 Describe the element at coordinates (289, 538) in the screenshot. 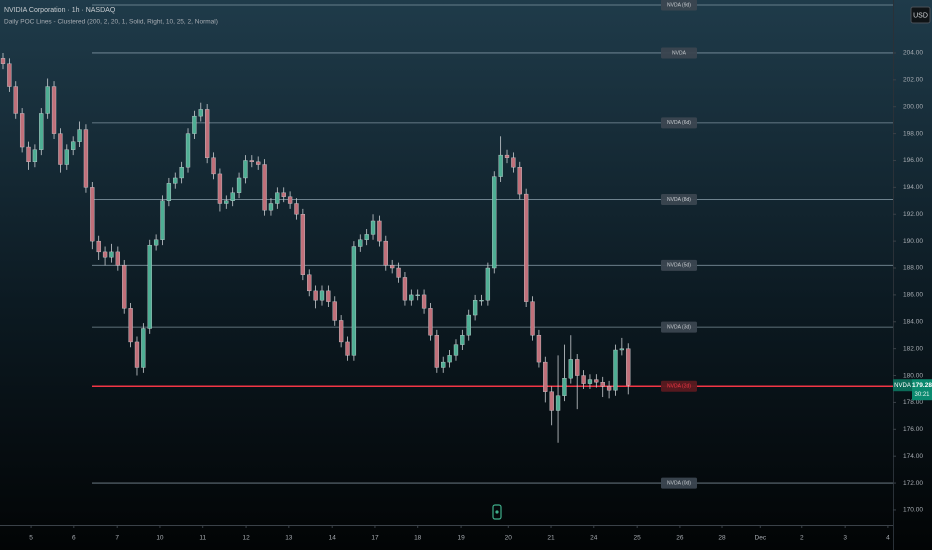

I see `x-tick-label: 13` at that location.